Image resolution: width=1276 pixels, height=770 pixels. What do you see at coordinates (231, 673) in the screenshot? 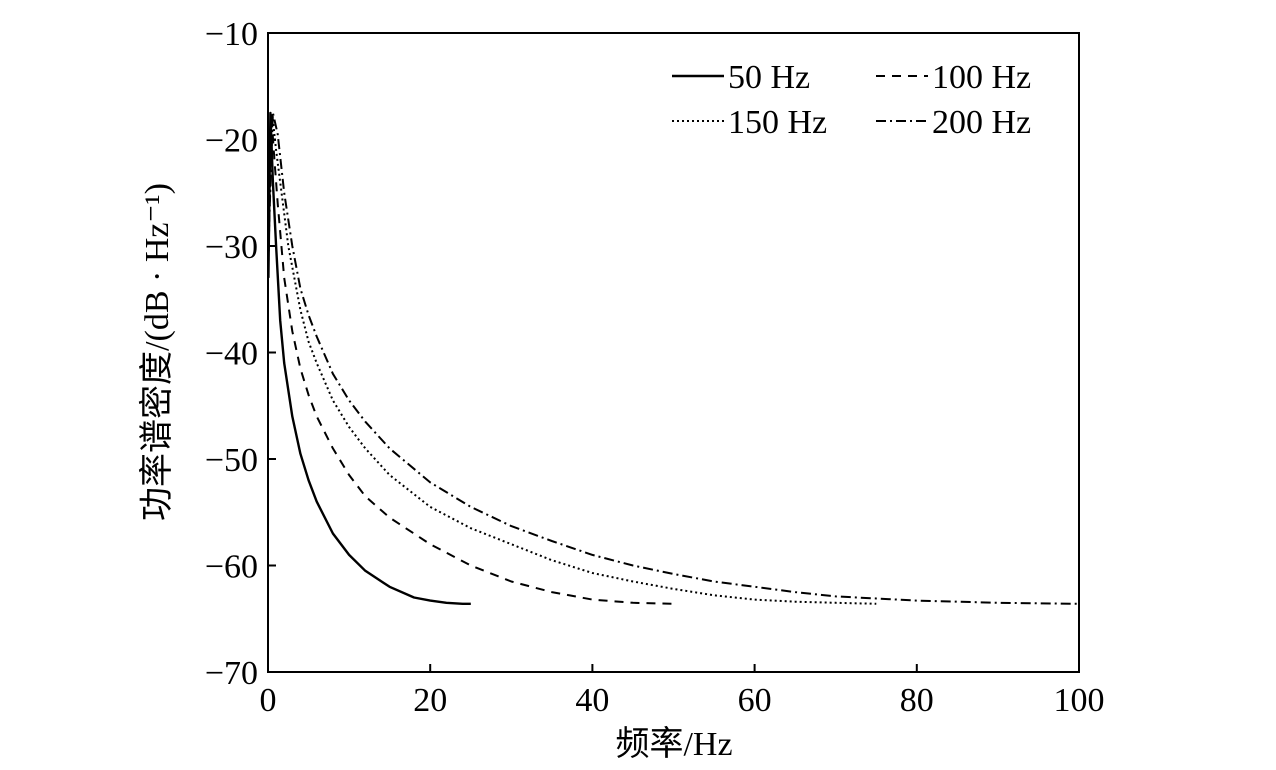
I see `y-tick-label: −70` at bounding box center [231, 673].